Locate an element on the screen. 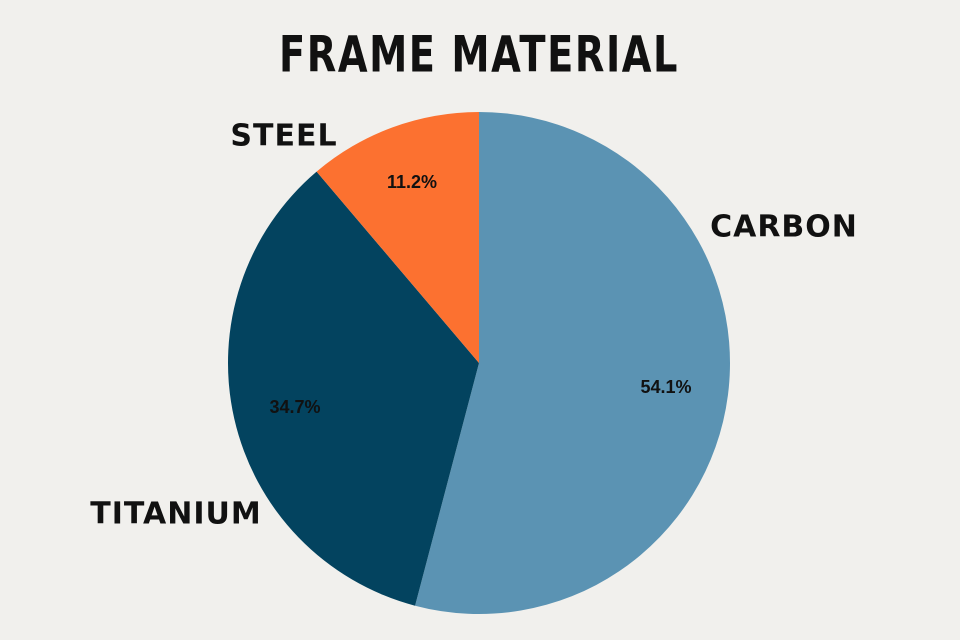 This screenshot has height=640, width=960. slice-category-label: STEEL is located at coordinates (283, 136).